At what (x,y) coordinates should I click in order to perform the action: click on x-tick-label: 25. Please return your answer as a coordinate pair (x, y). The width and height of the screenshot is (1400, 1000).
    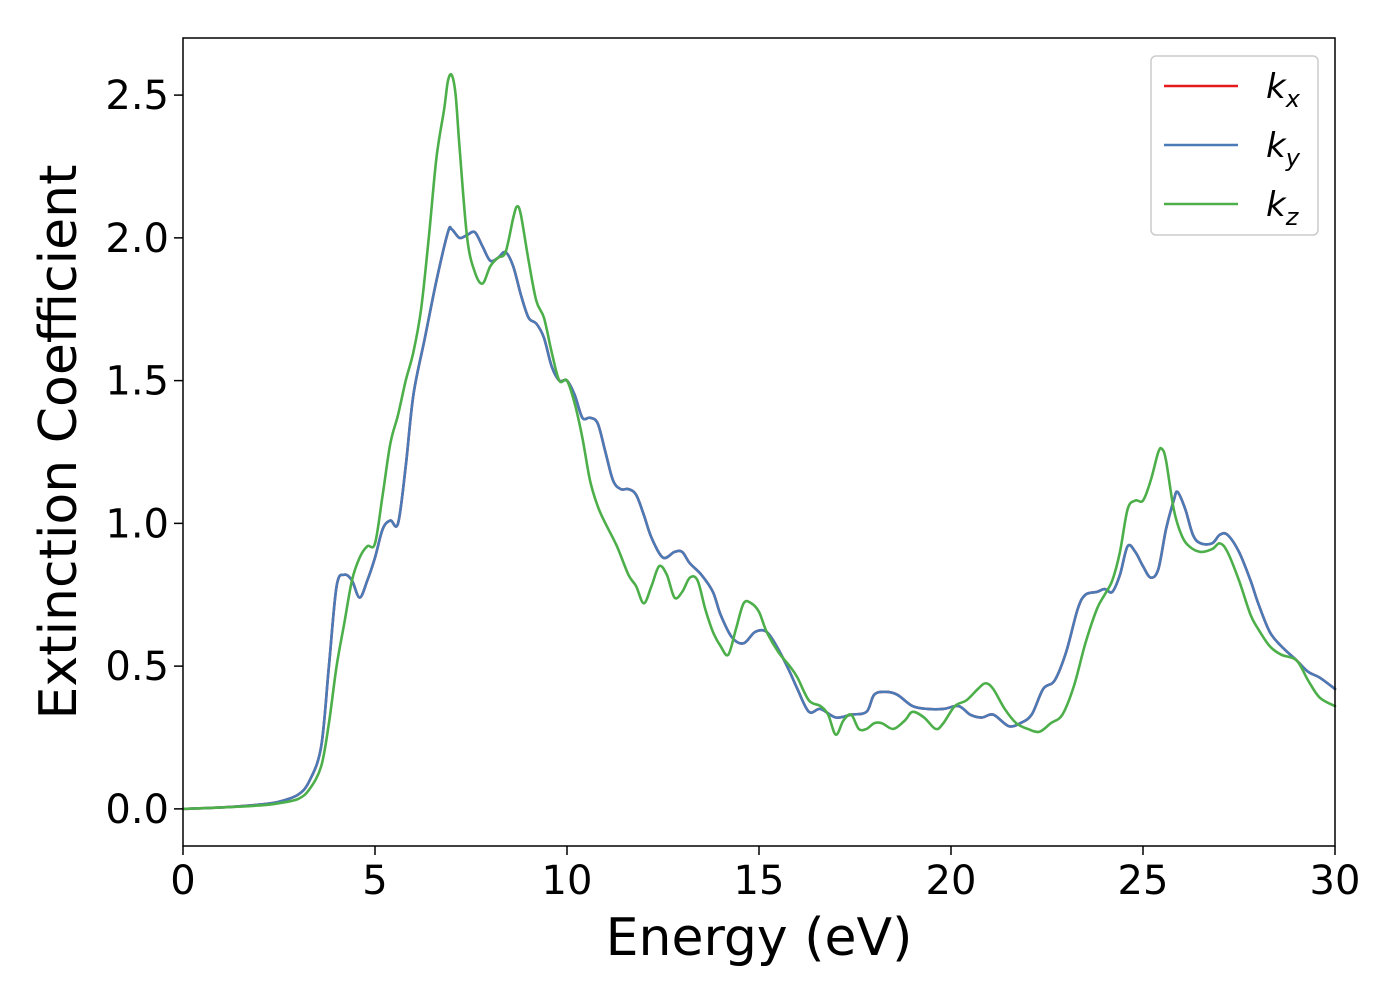
    Looking at the image, I should click on (1143, 881).